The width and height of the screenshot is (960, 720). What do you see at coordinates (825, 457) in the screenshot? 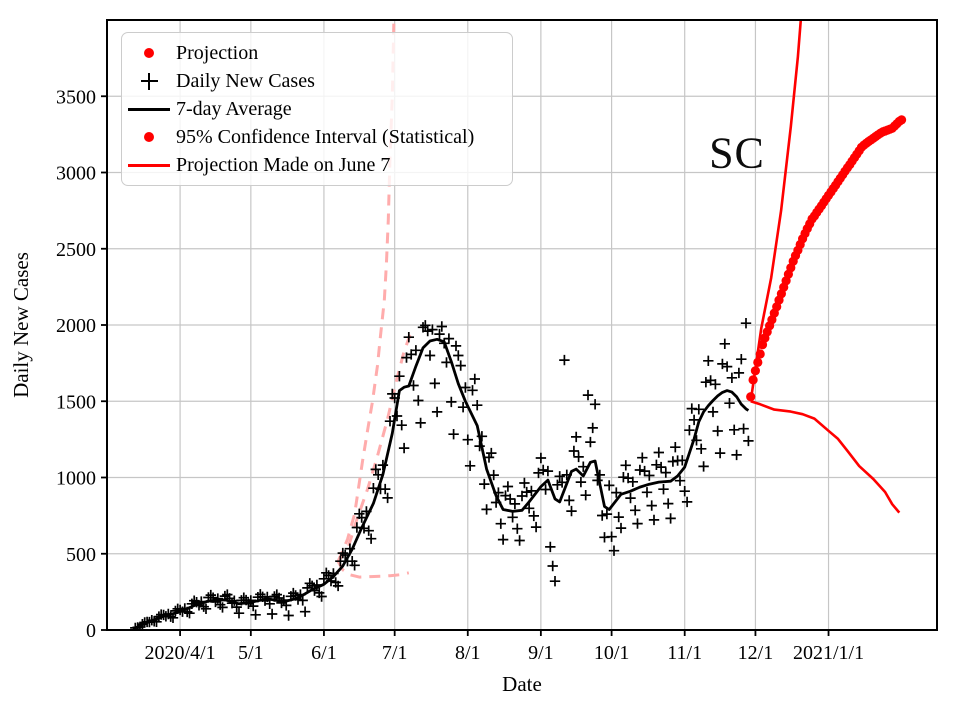
I see `series-95-confidence-interval-lower` at bounding box center [825, 457].